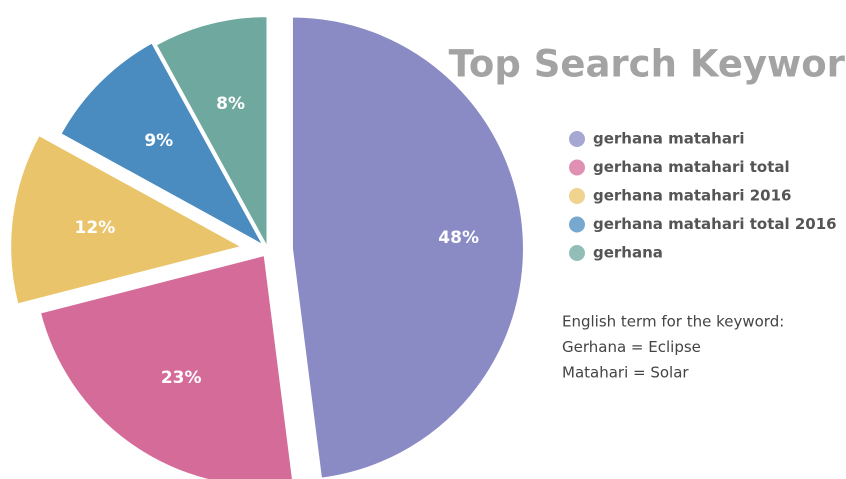 The width and height of the screenshot is (846, 479). Describe the element at coordinates (647, 64) in the screenshot. I see `chart-title: Top Search Keyword` at that location.